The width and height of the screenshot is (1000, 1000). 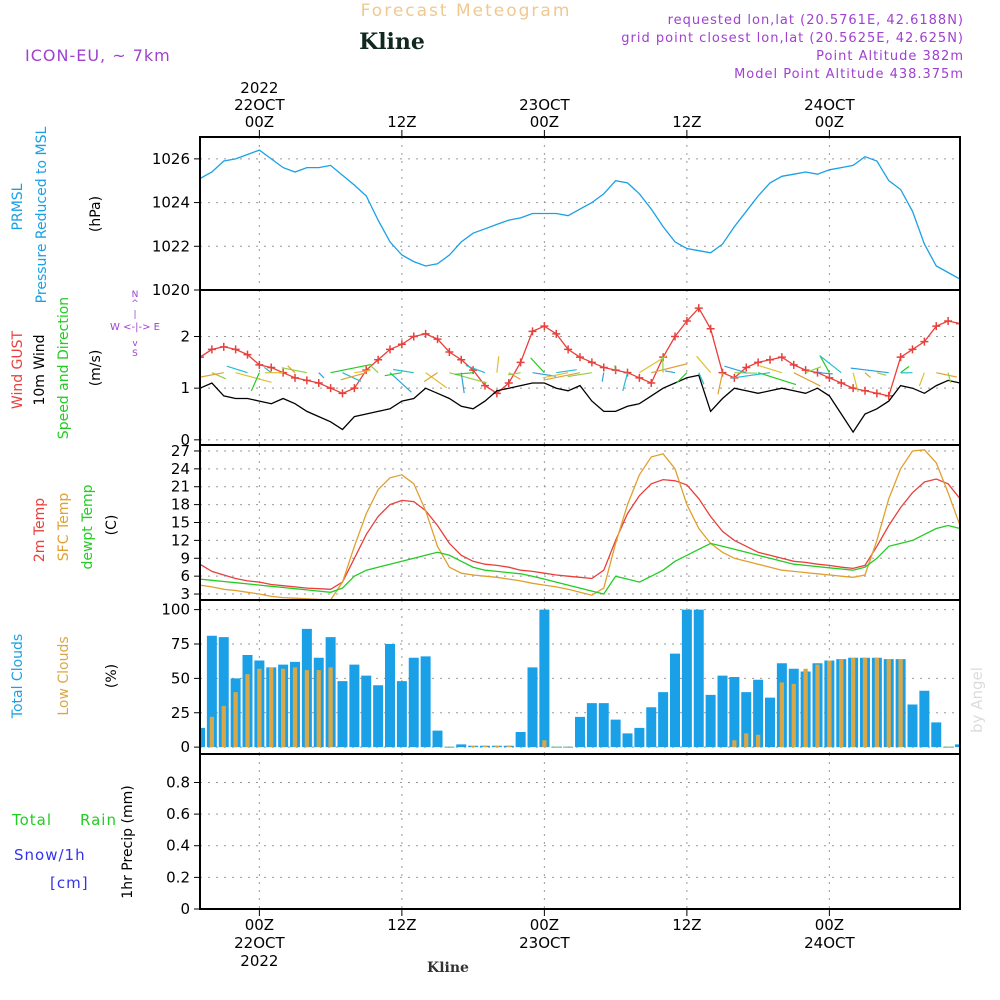 What do you see at coordinates (171, 246) in the screenshot?
I see `ytick-label-pressure: 1022` at bounding box center [171, 246].